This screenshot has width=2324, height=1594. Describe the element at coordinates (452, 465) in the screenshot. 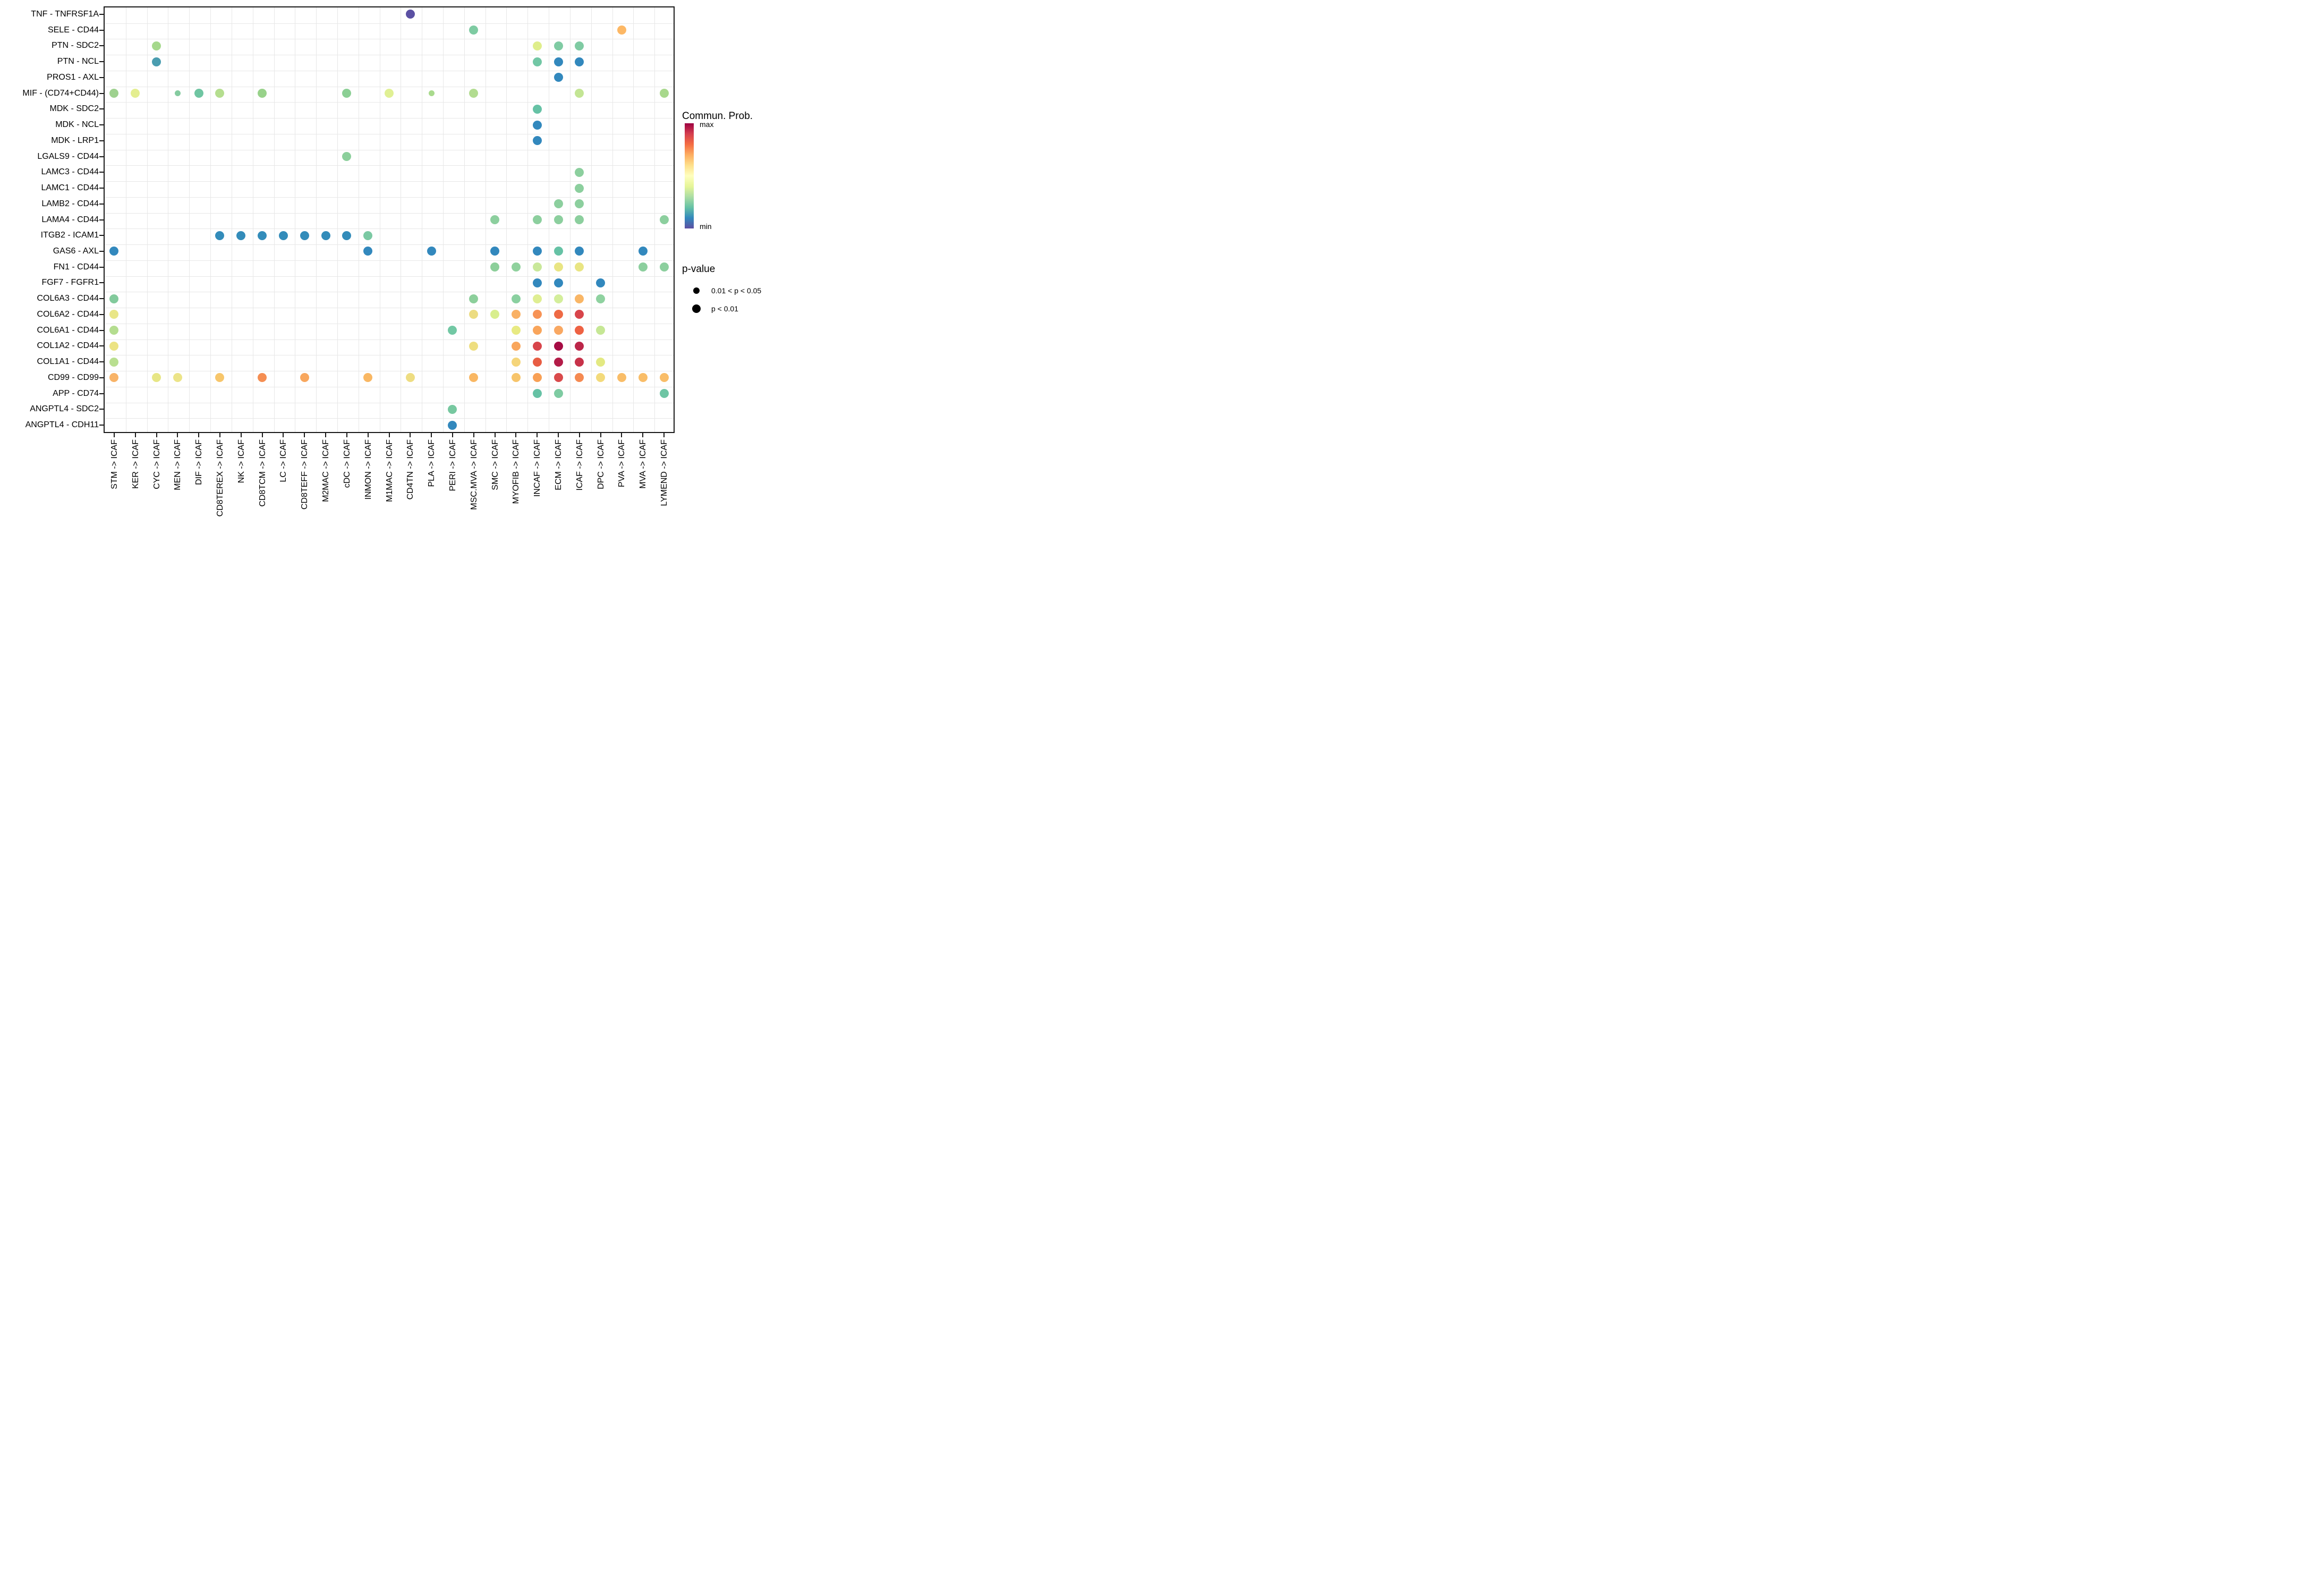

I see `x-axis-label: PERI -> ICAF` at that location.